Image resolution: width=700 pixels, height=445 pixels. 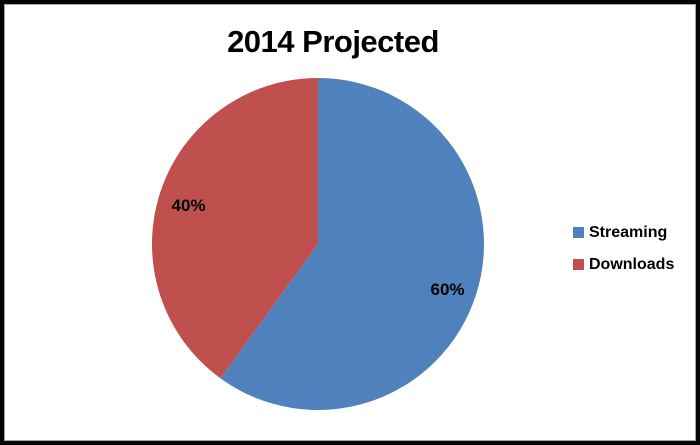 I want to click on chart-title: 2014 Projected, so click(x=333, y=41).